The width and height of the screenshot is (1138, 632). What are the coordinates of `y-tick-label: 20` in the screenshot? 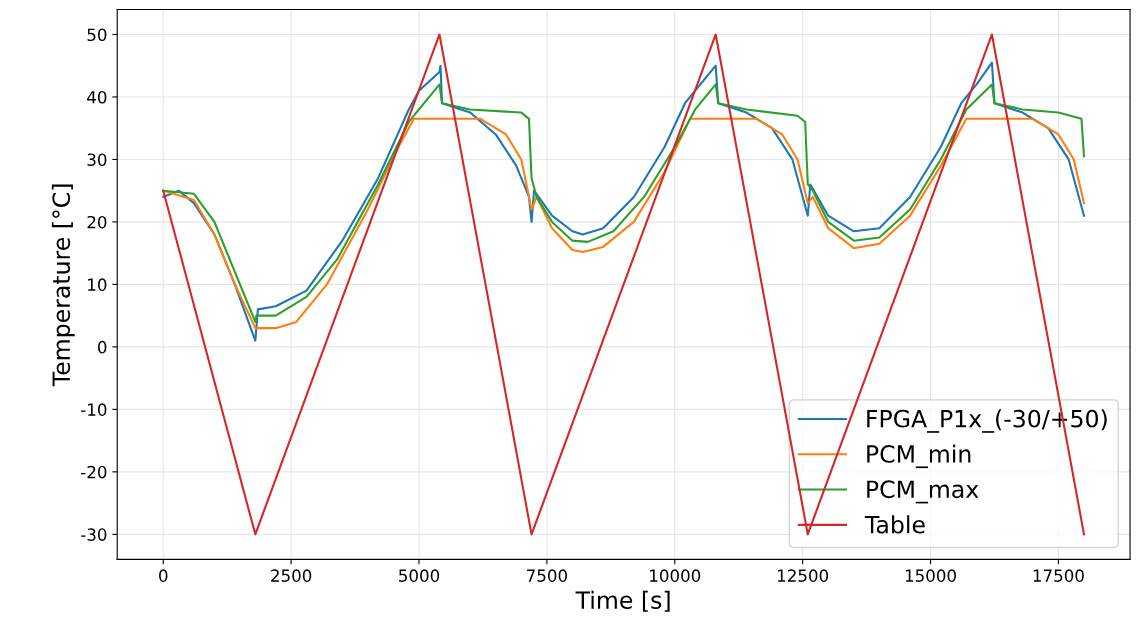 It's located at (97, 222).